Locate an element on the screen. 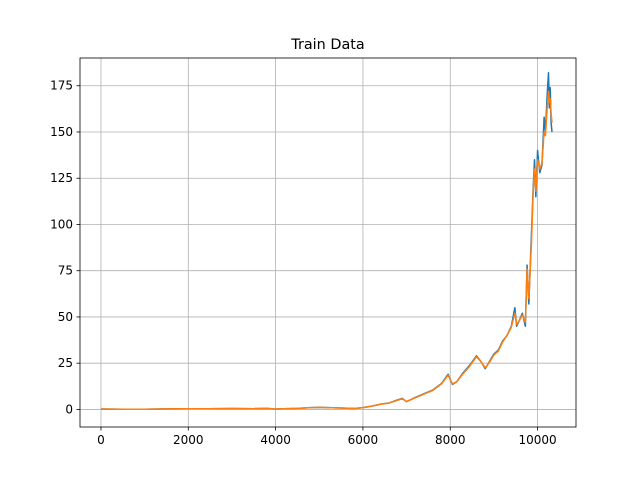  x-tick-label: 10000 is located at coordinates (537, 440).